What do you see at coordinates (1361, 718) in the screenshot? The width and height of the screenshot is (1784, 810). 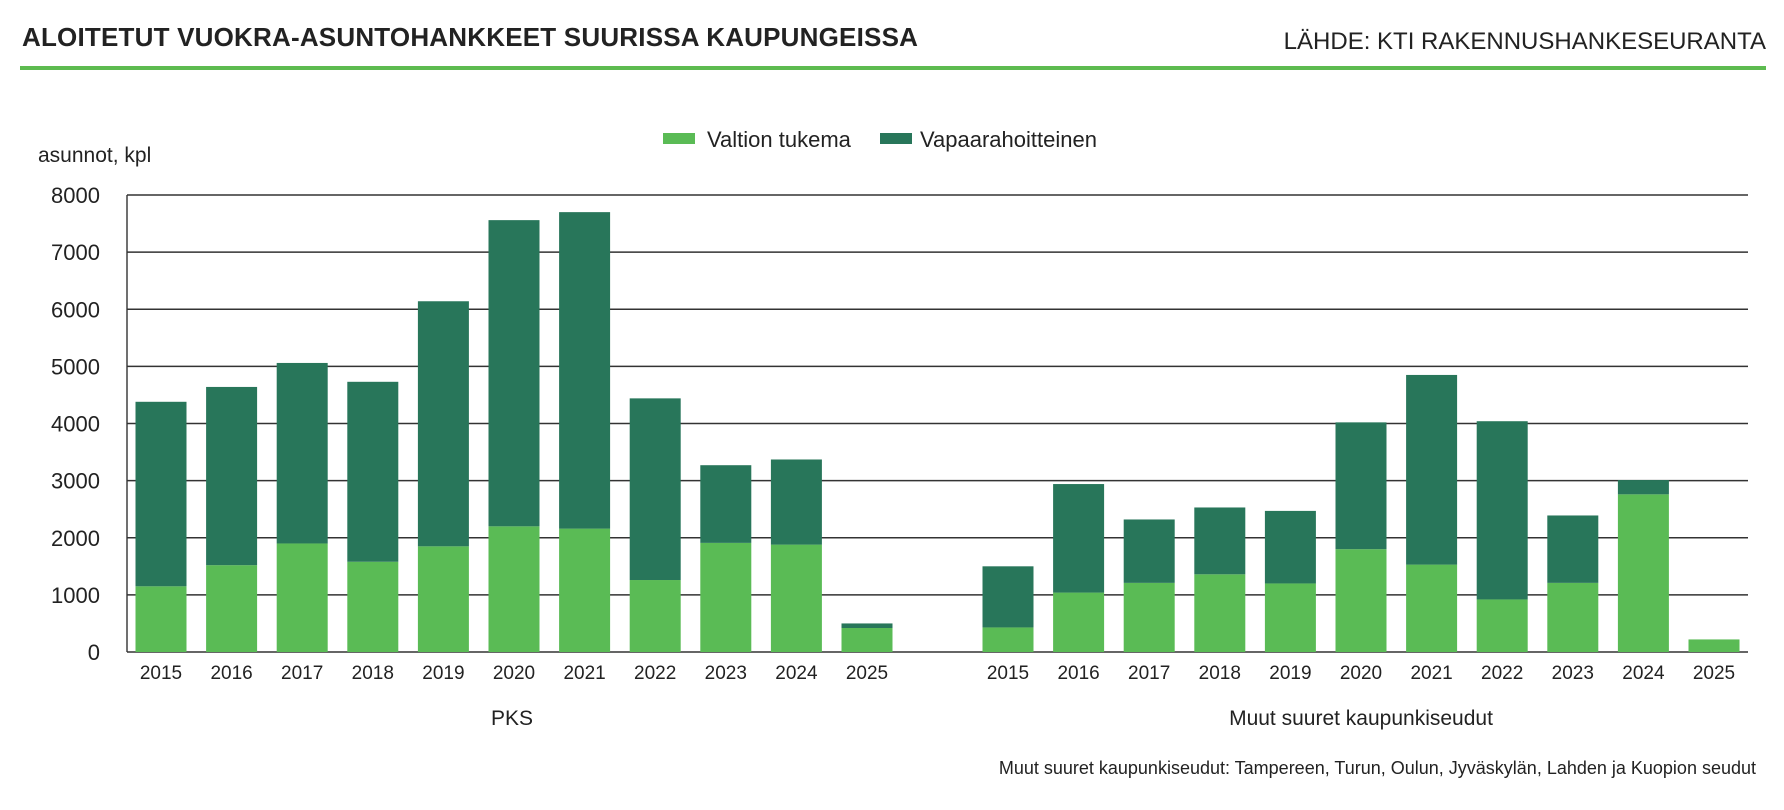 I see `group-label: Muut suuret kaupunkiseudut` at bounding box center [1361, 718].